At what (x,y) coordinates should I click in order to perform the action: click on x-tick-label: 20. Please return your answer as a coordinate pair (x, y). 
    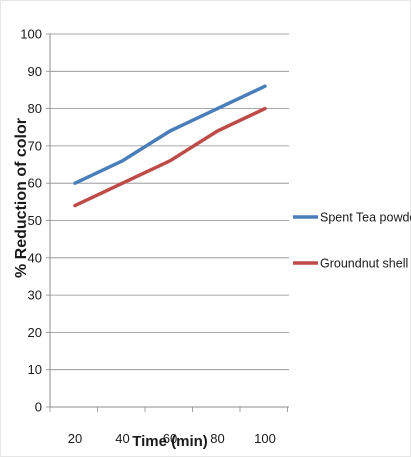
    Looking at the image, I should click on (75, 438).